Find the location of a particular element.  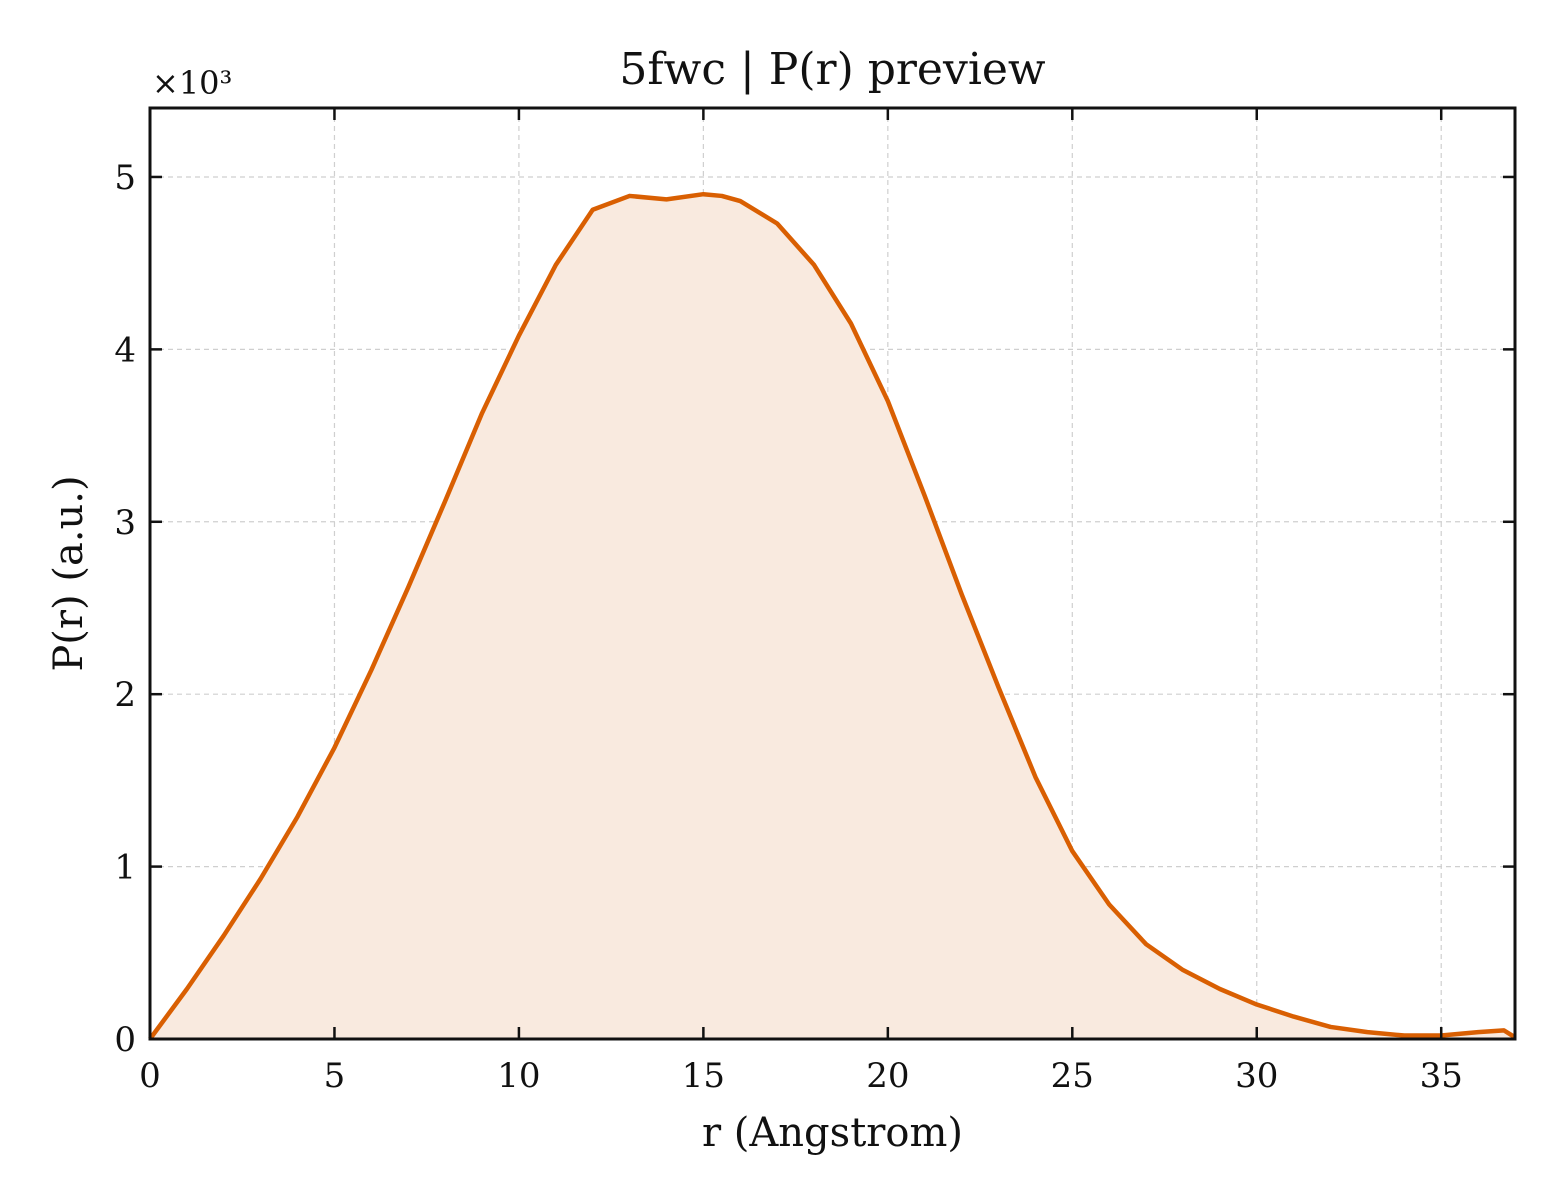

y-axis-label: P(r) (a.u.) is located at coordinates (69, 573).